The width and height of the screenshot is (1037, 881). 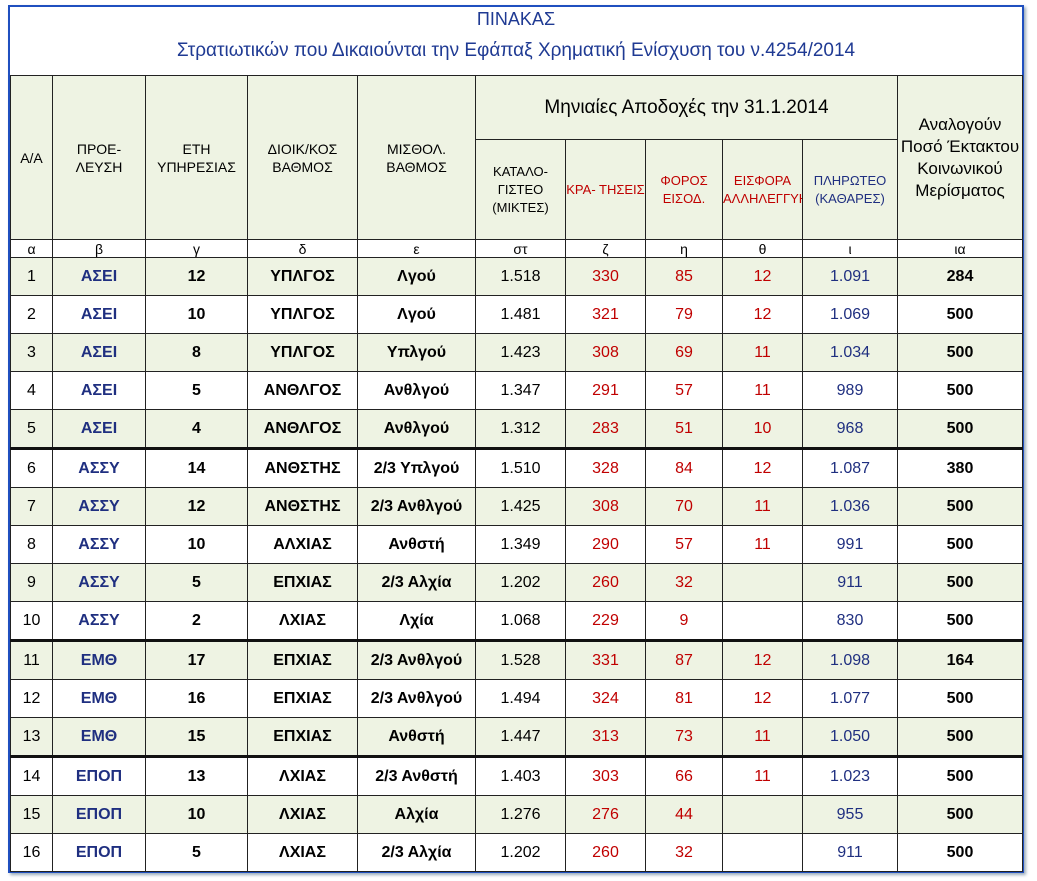 I want to click on cell: ΕΠΧΙΑΣ, so click(x=302, y=582).